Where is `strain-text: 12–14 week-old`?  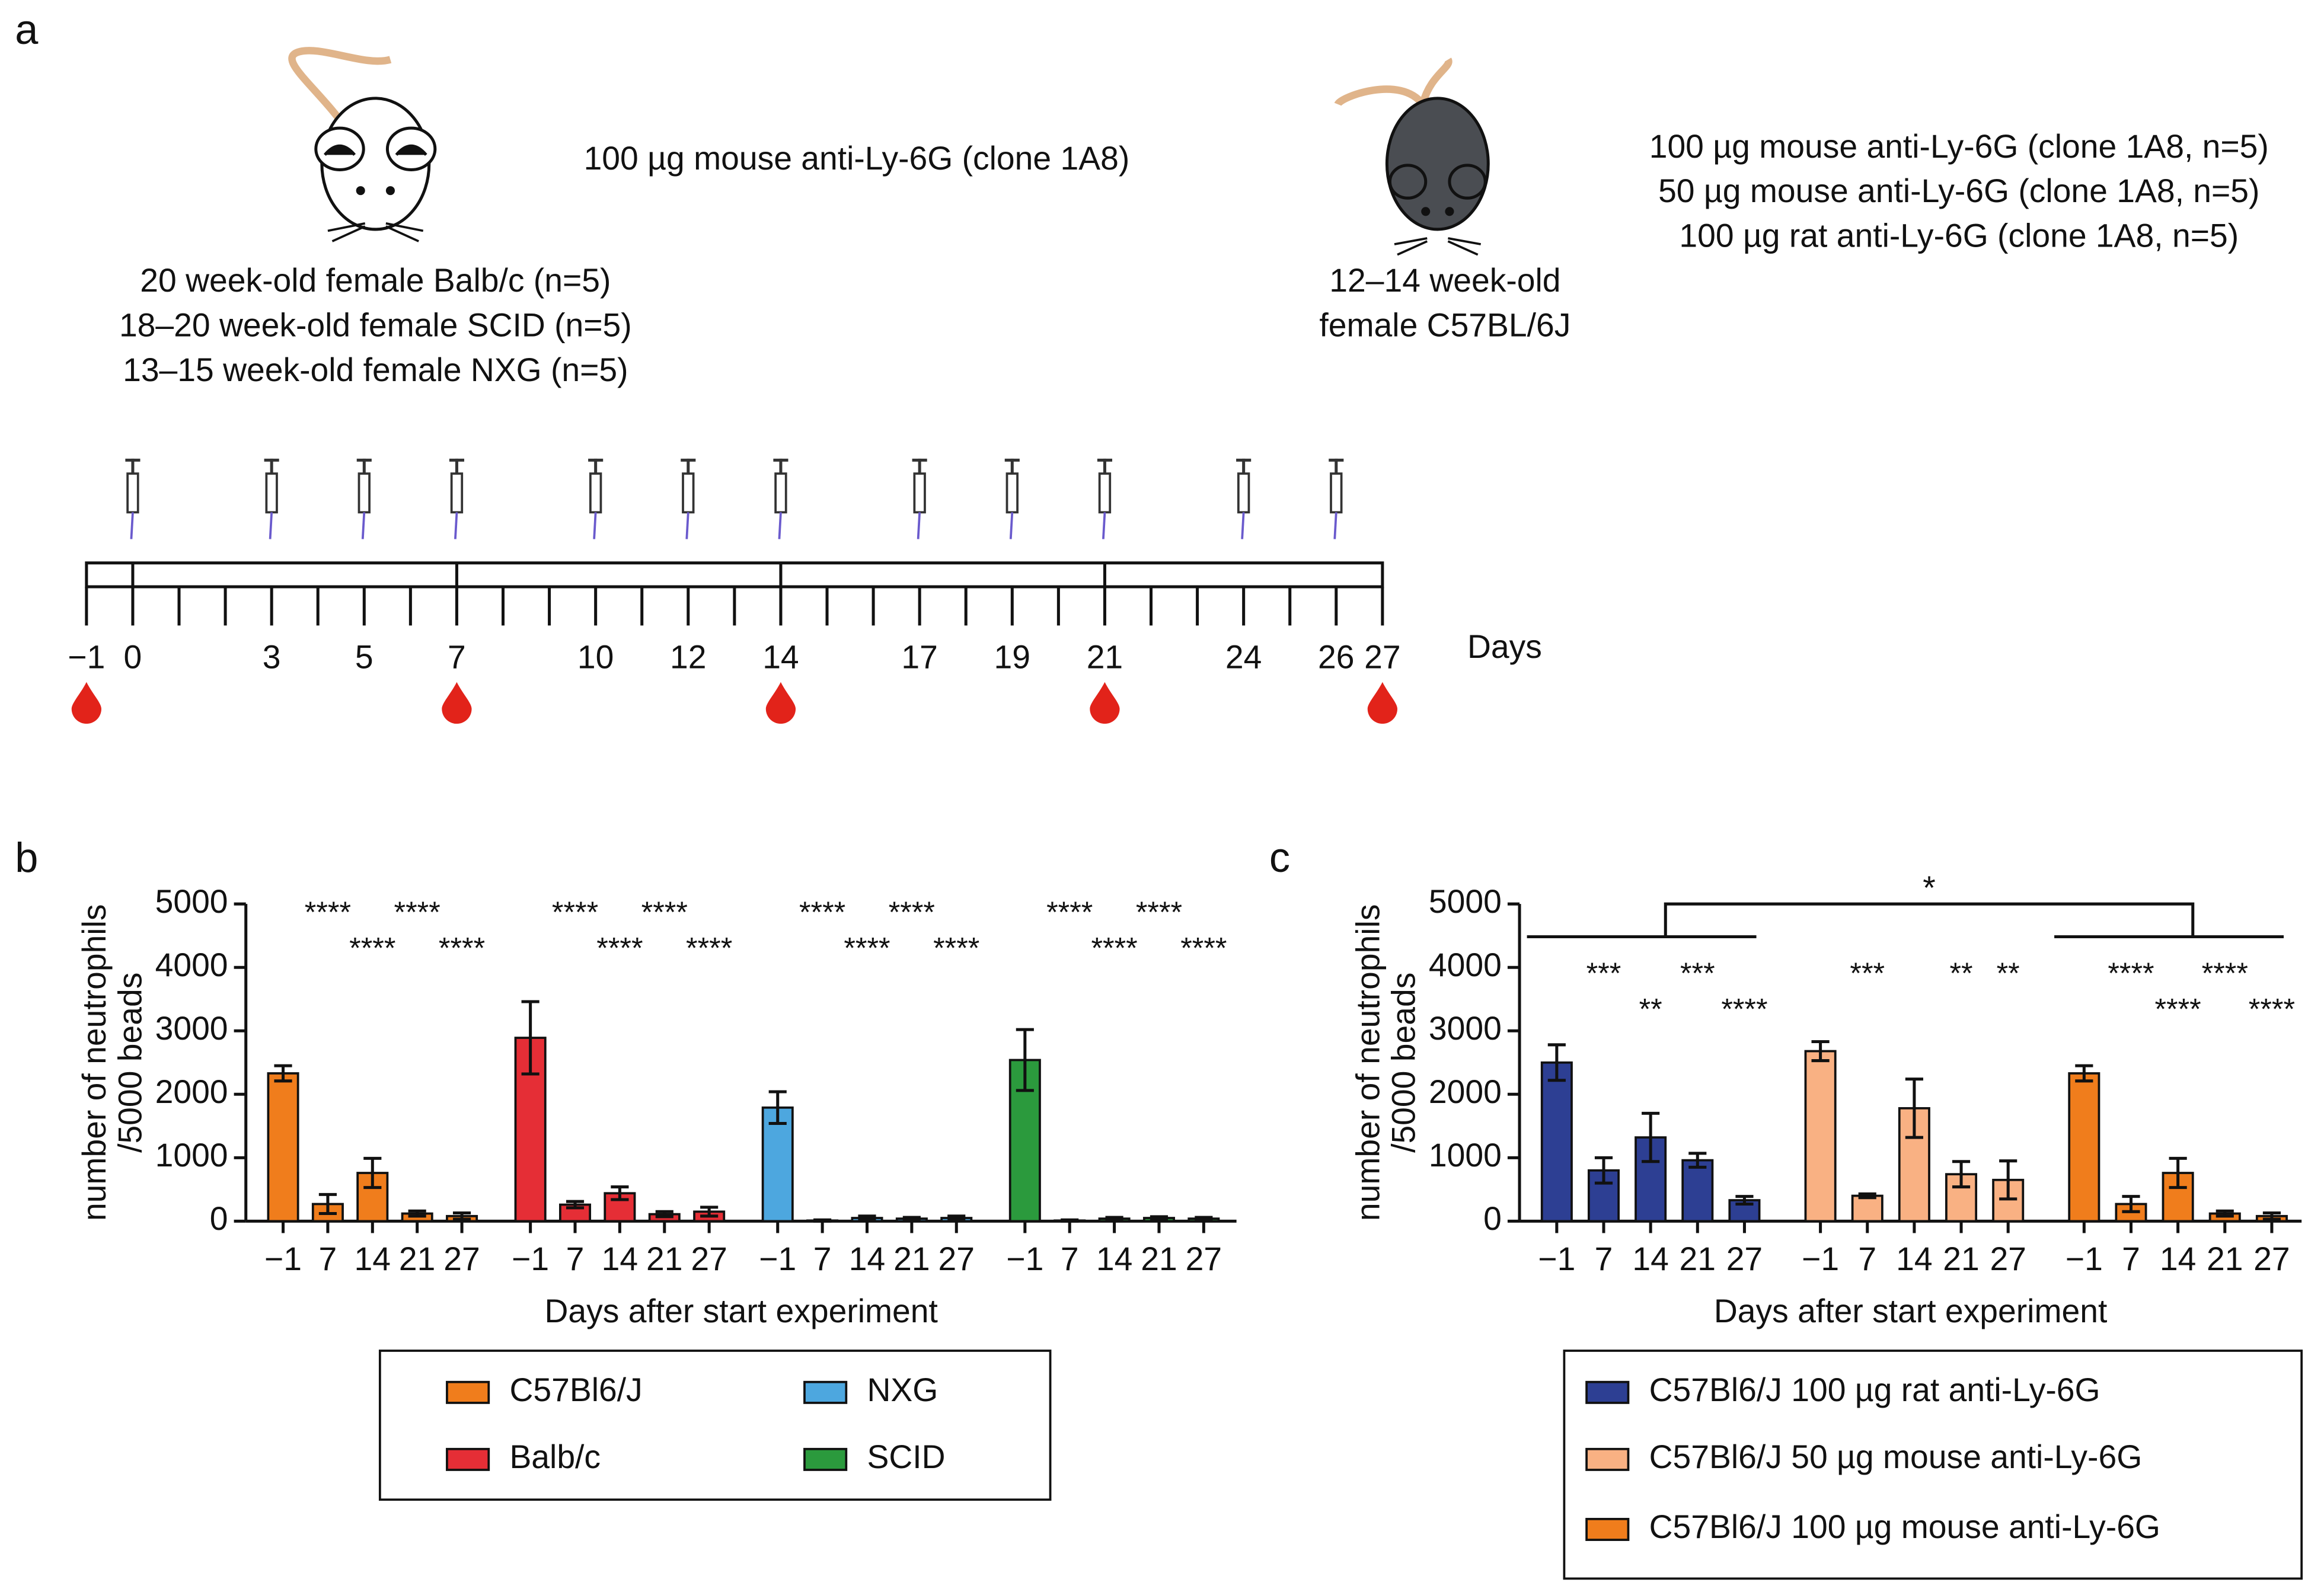 strain-text: 12–14 week-old is located at coordinates (1445, 280).